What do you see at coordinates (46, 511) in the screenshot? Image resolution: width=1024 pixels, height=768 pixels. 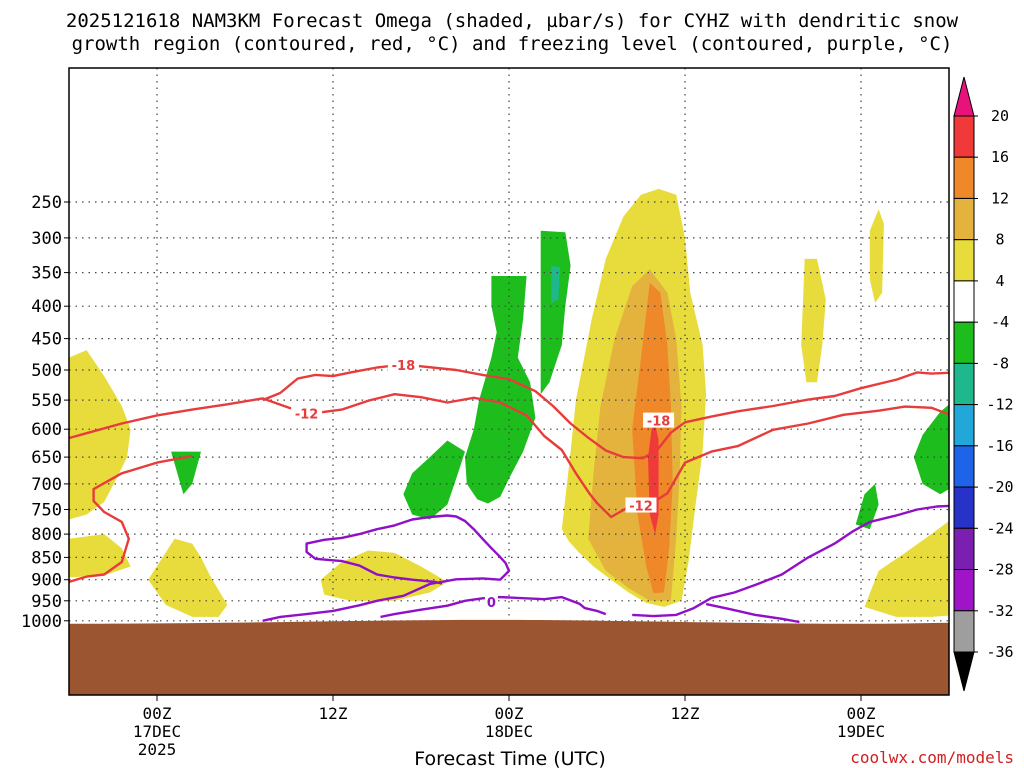 I see `ytick-label-750: 750` at bounding box center [46, 511].